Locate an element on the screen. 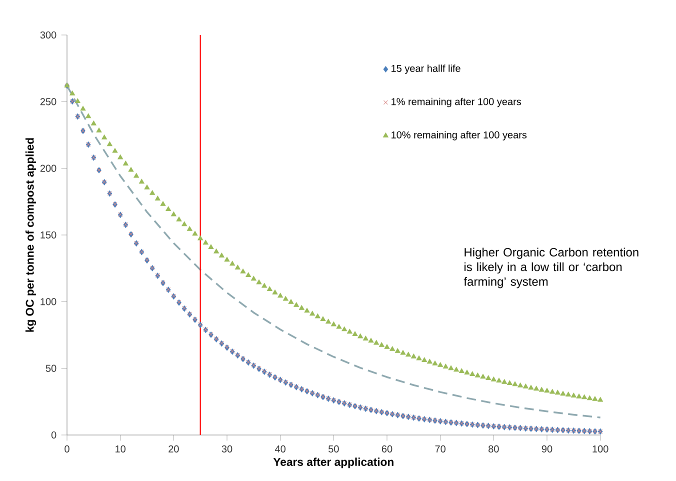  legend-label: 15 year hallf life is located at coordinates (426, 69).